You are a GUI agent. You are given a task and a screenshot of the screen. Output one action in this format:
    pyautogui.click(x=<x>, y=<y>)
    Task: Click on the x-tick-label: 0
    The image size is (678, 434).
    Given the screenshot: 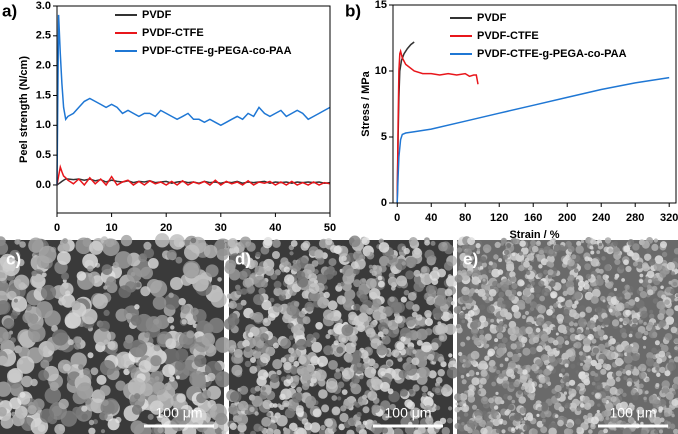 What is the action you would take?
    pyautogui.click(x=57, y=228)
    